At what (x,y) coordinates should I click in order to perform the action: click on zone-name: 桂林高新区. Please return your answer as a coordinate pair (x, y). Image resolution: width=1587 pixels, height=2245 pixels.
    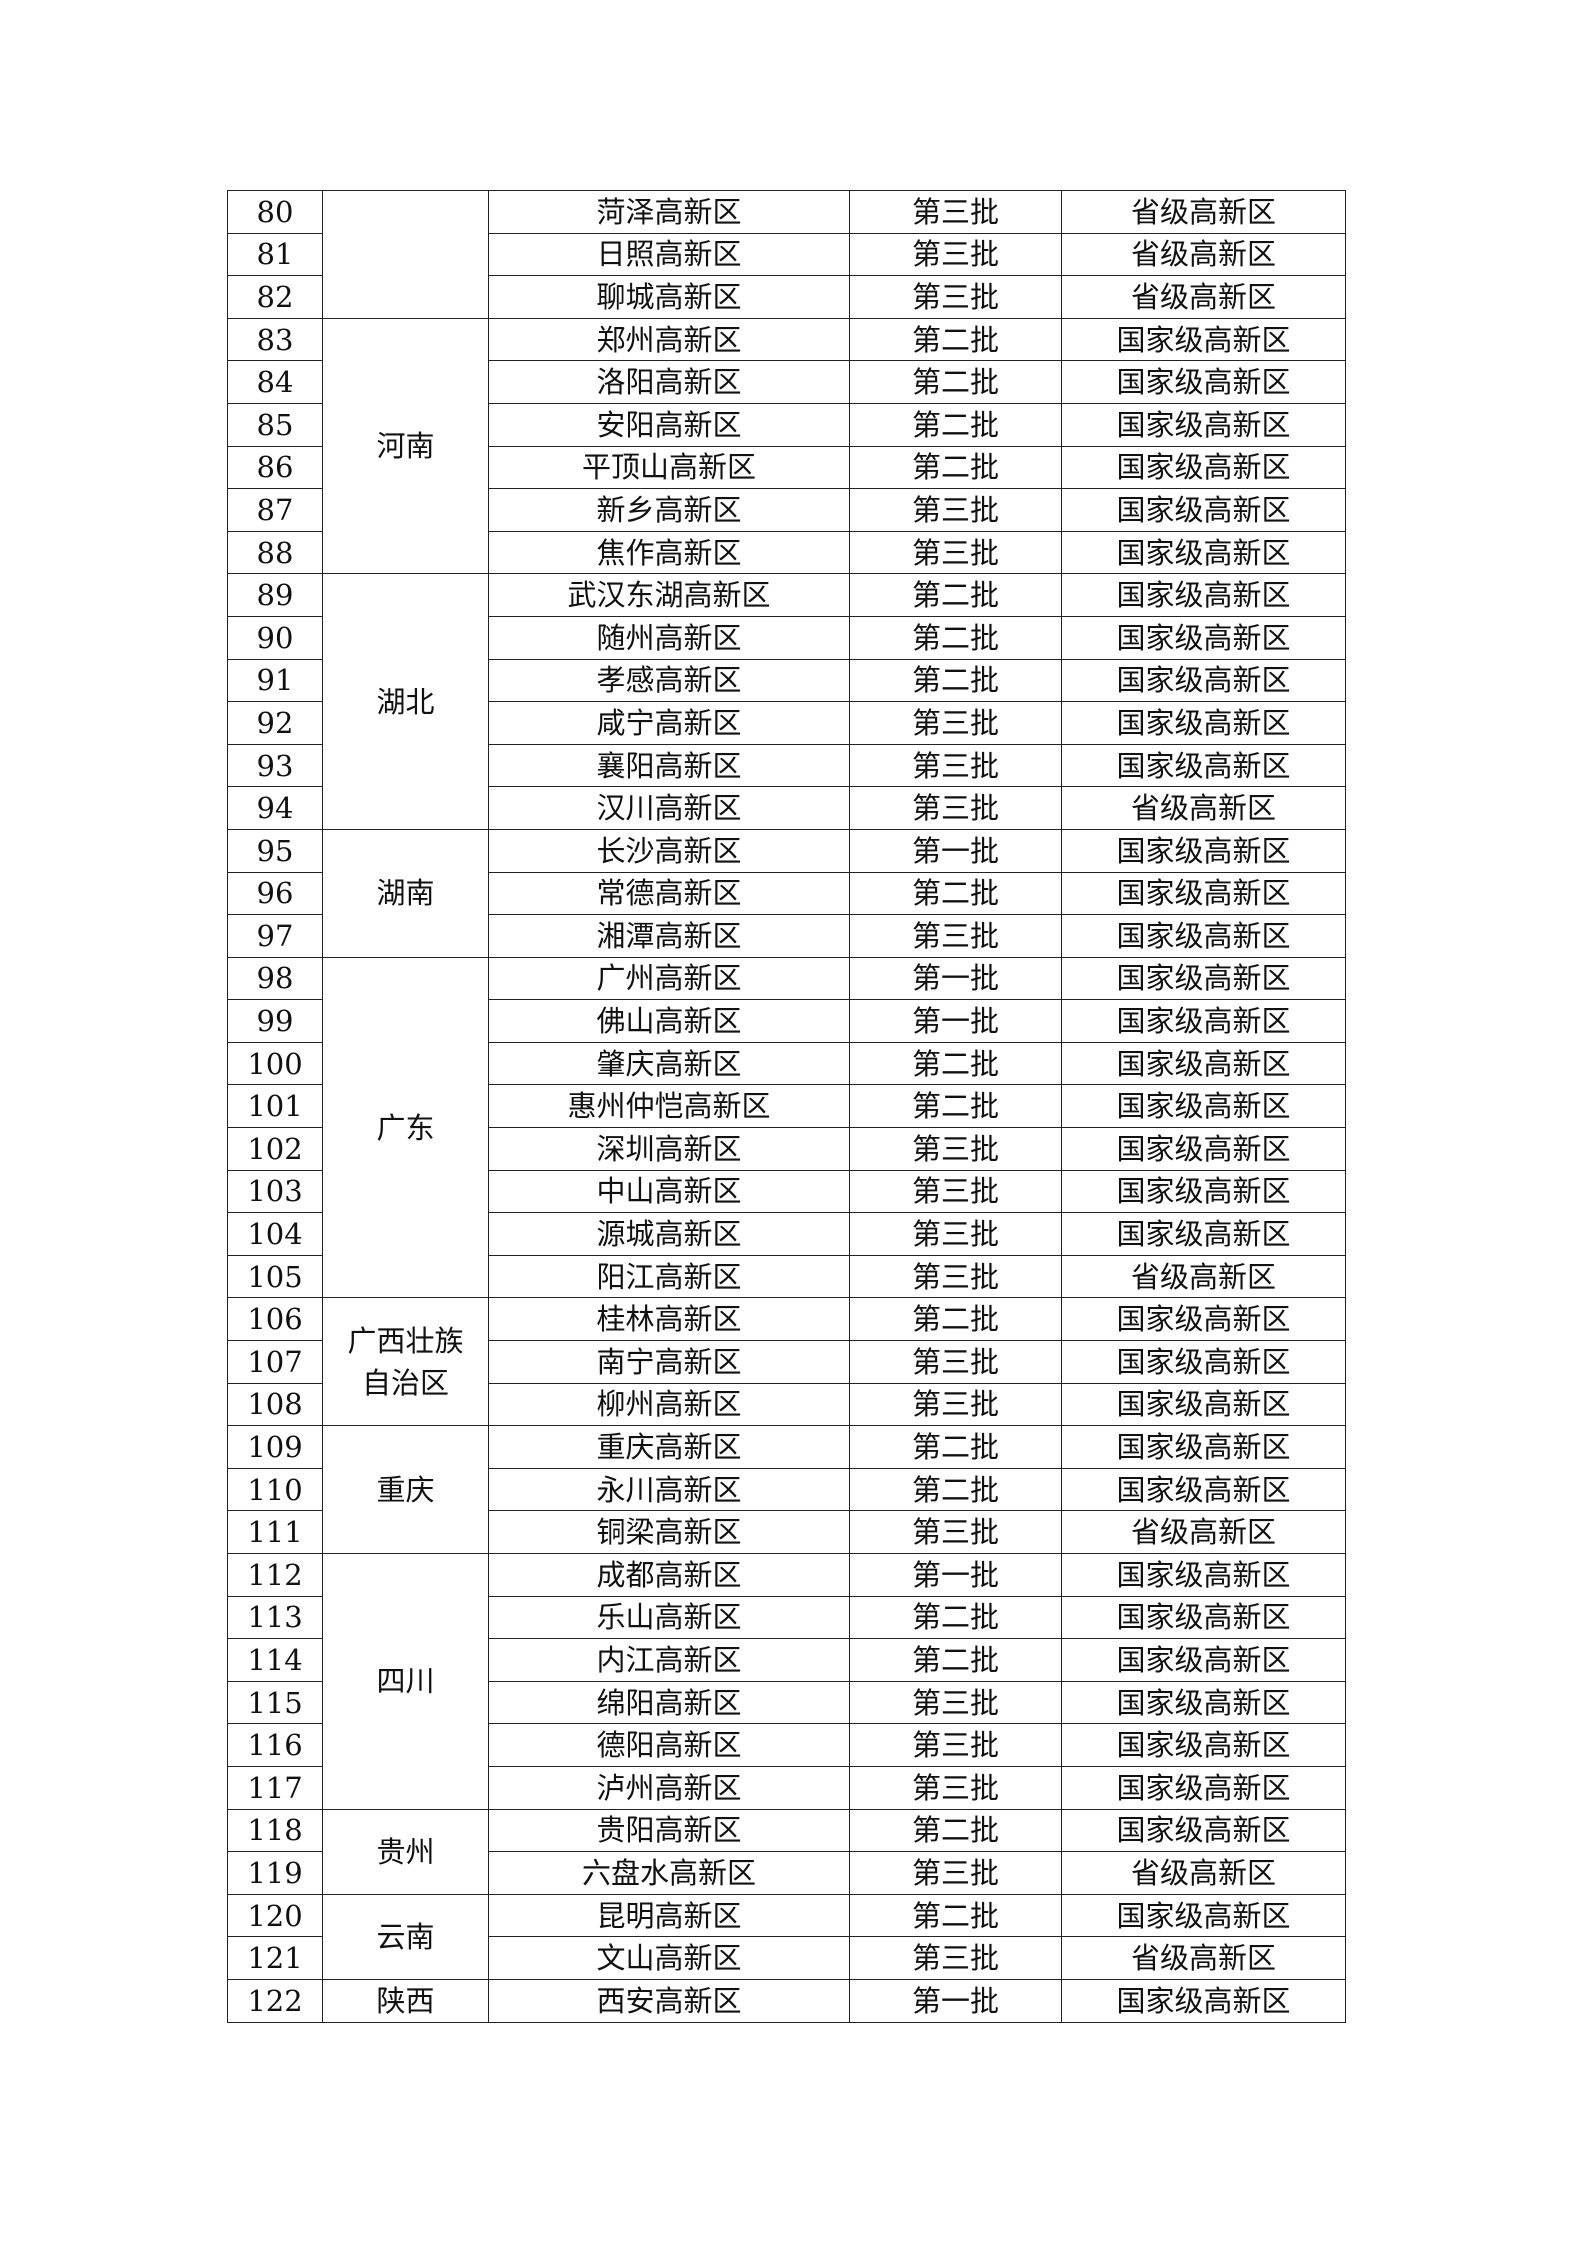
    Looking at the image, I should click on (669, 1319).